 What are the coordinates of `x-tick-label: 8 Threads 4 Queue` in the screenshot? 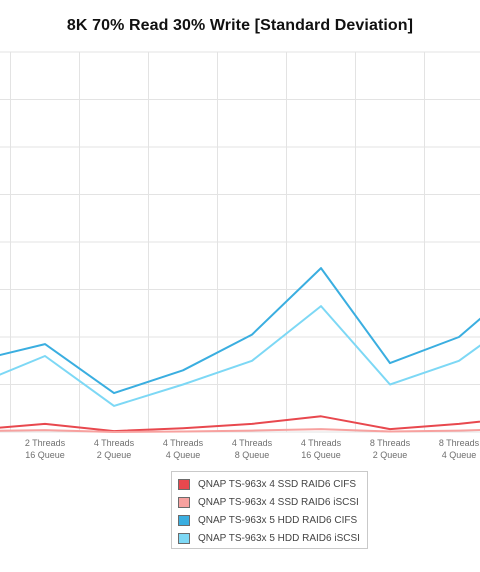 It's located at (459, 449).